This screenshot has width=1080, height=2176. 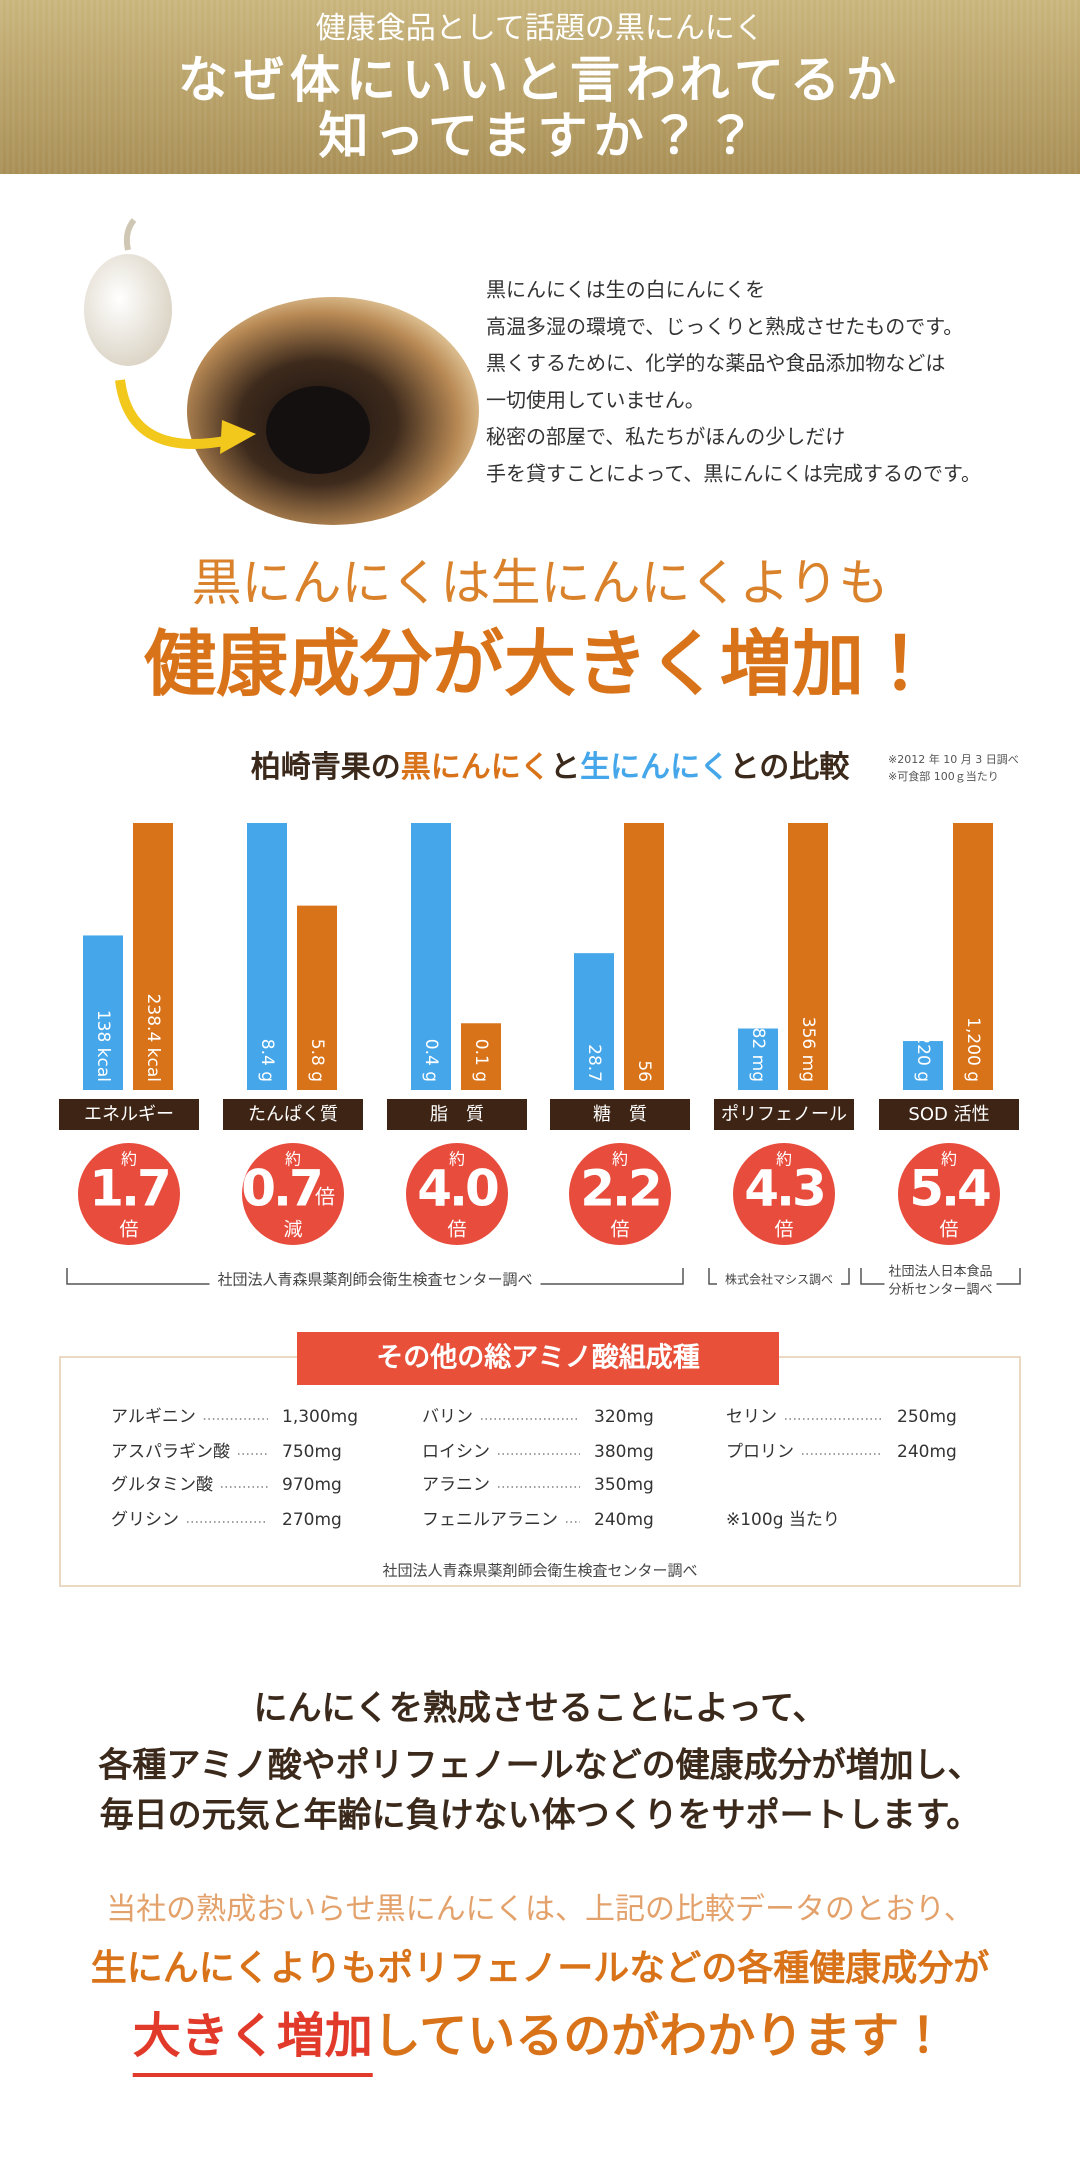 I want to click on amino-name: ロイシン, so click(x=456, y=1452).